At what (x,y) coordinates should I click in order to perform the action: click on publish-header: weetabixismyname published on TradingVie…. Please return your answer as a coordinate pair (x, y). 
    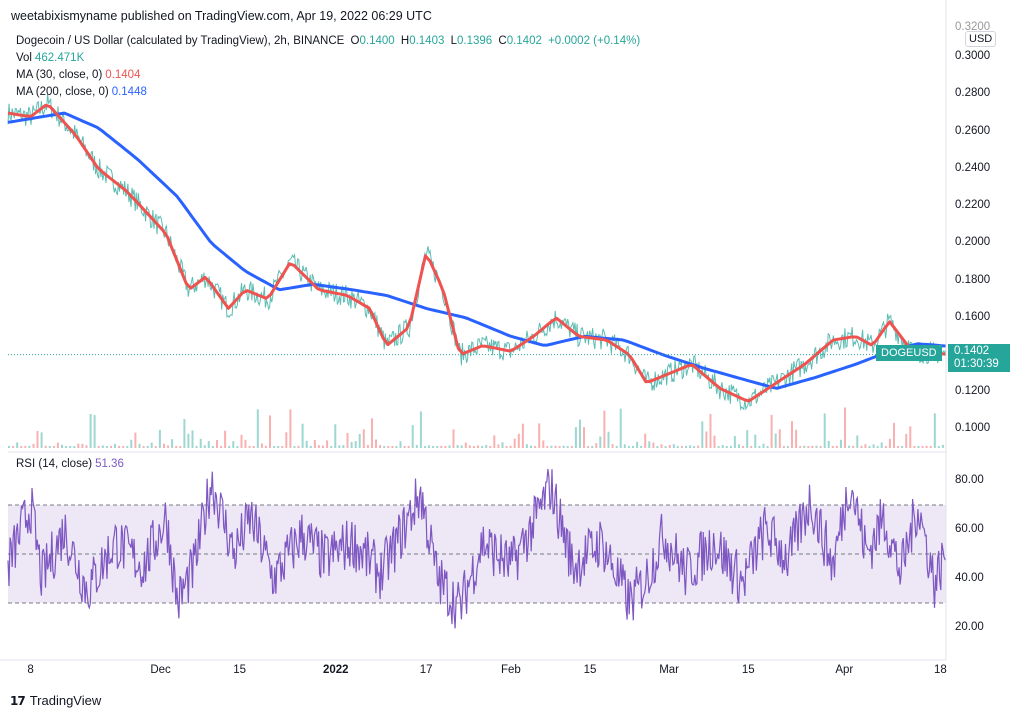
    Looking at the image, I should click on (221, 16).